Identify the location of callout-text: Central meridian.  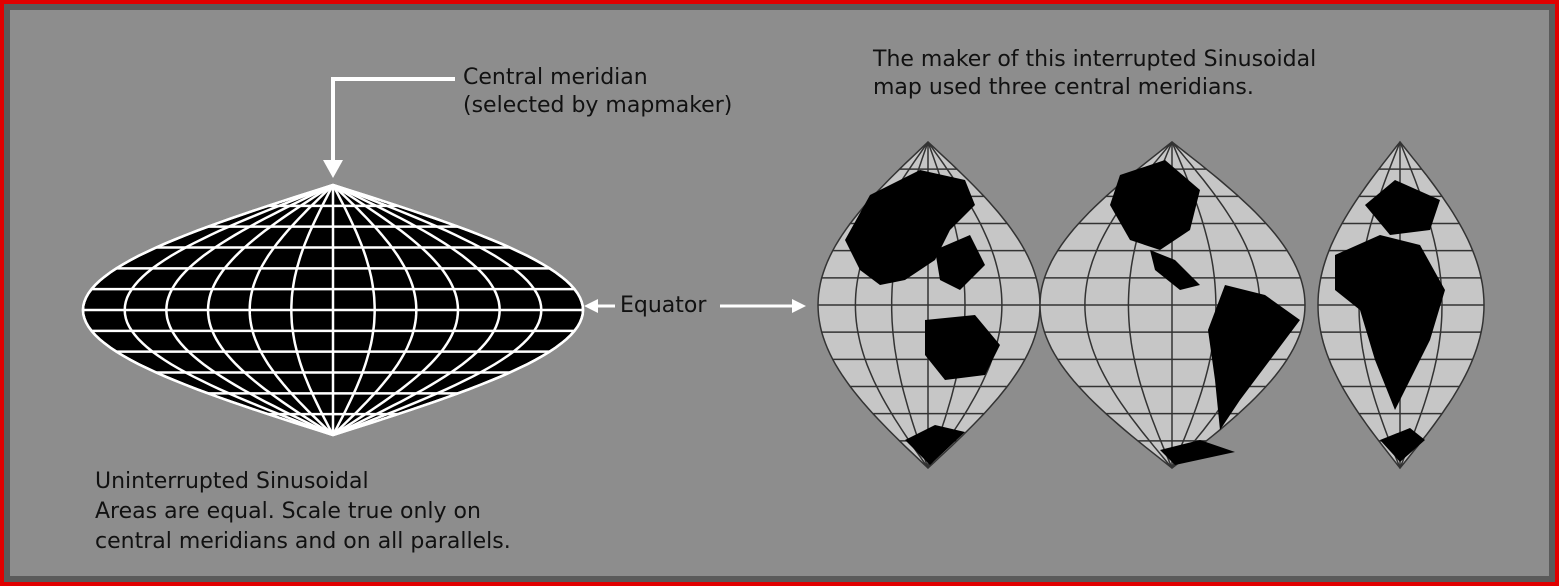
(555, 77).